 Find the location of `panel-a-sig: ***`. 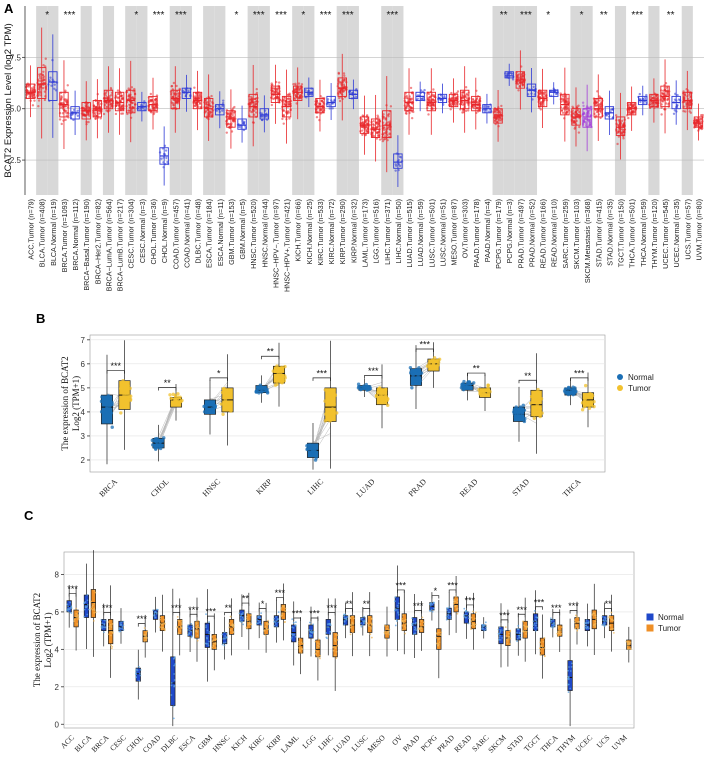

panel-a-sig: *** is located at coordinates (326, 15).